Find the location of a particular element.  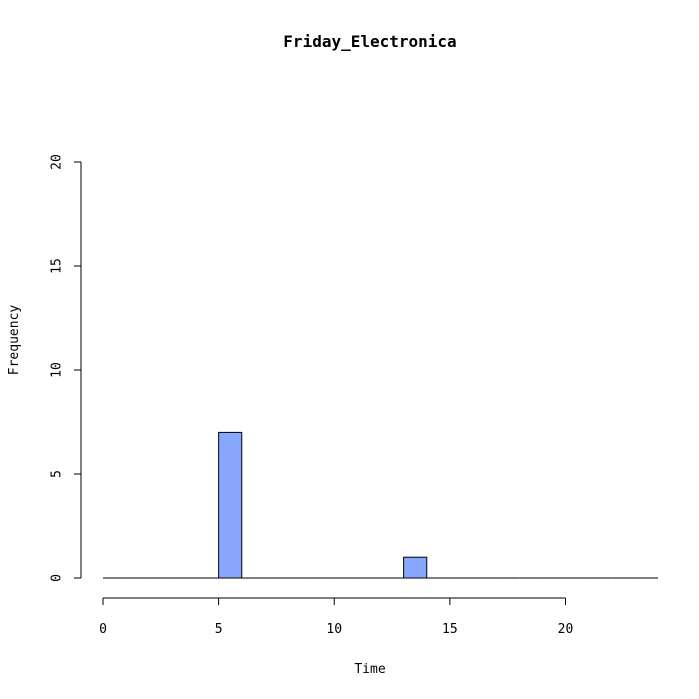

y-tick-label: 20 is located at coordinates (57, 162).